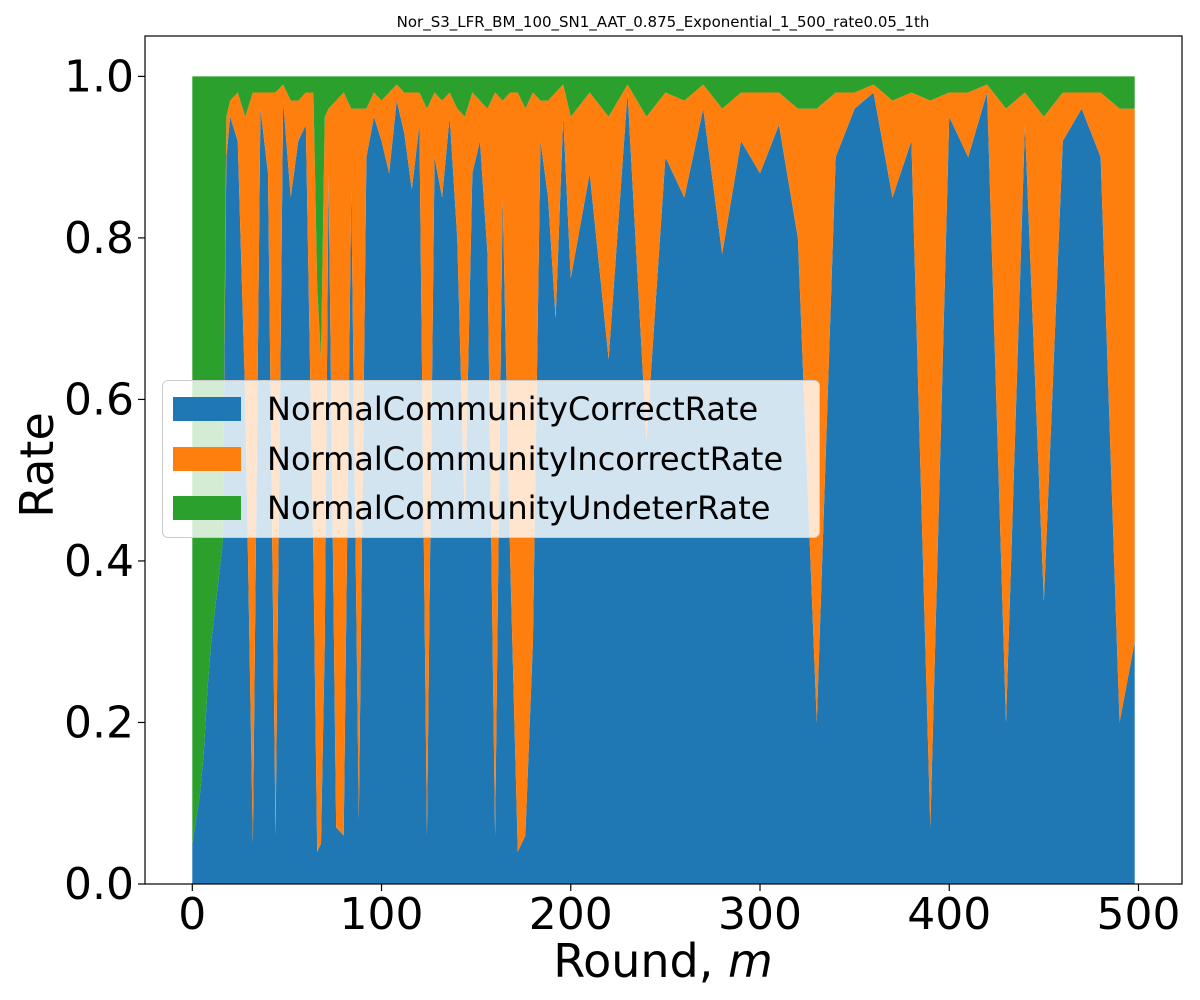 The image size is (1200, 1000). I want to click on legend-label-incorrect: NormalCommunityIncorrectRate, so click(525, 459).